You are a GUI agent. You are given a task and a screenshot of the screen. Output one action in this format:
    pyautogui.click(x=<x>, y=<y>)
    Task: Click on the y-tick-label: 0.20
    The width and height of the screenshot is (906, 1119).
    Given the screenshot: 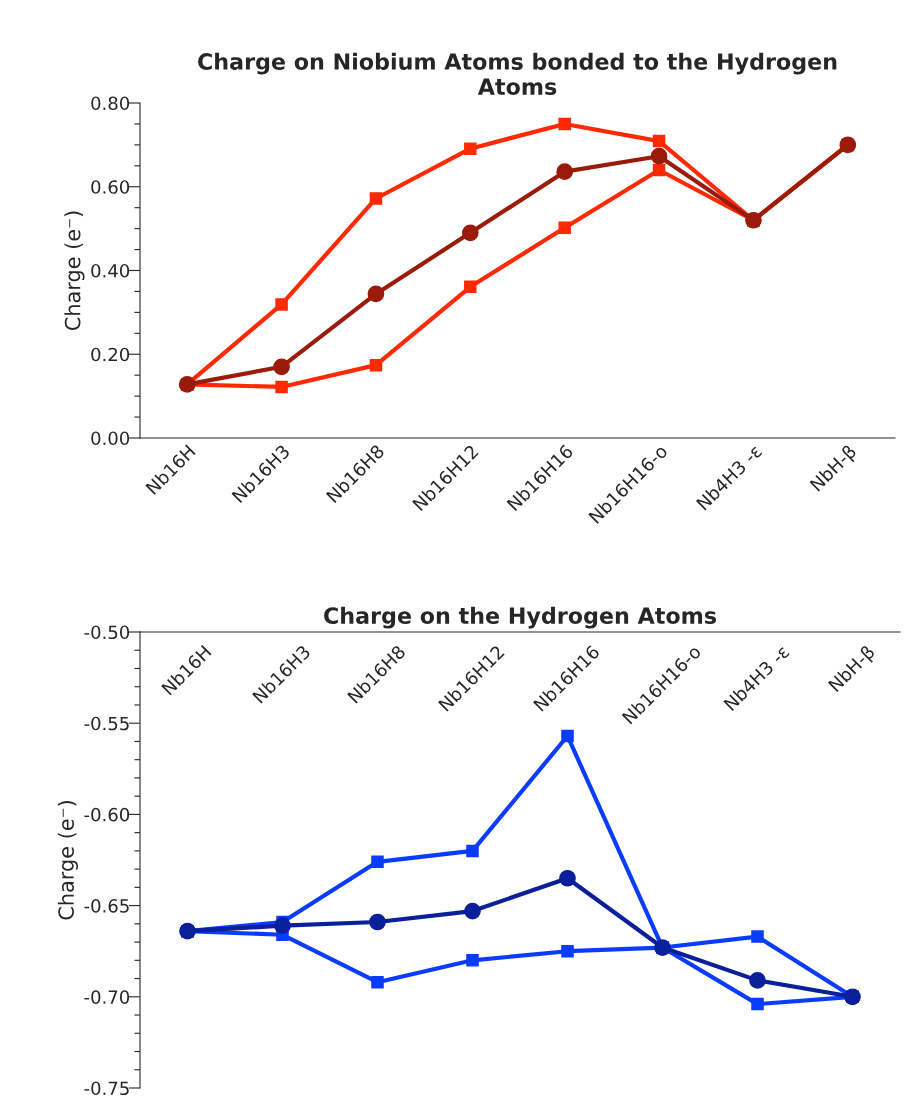 What is the action you would take?
    pyautogui.click(x=110, y=354)
    